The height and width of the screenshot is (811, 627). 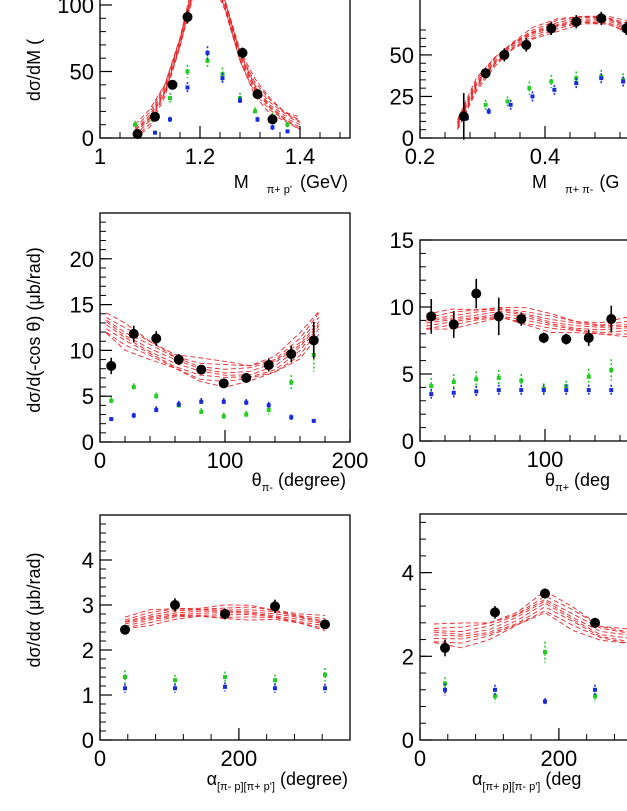 I want to click on y-tick-label: 10, so click(x=402, y=307).